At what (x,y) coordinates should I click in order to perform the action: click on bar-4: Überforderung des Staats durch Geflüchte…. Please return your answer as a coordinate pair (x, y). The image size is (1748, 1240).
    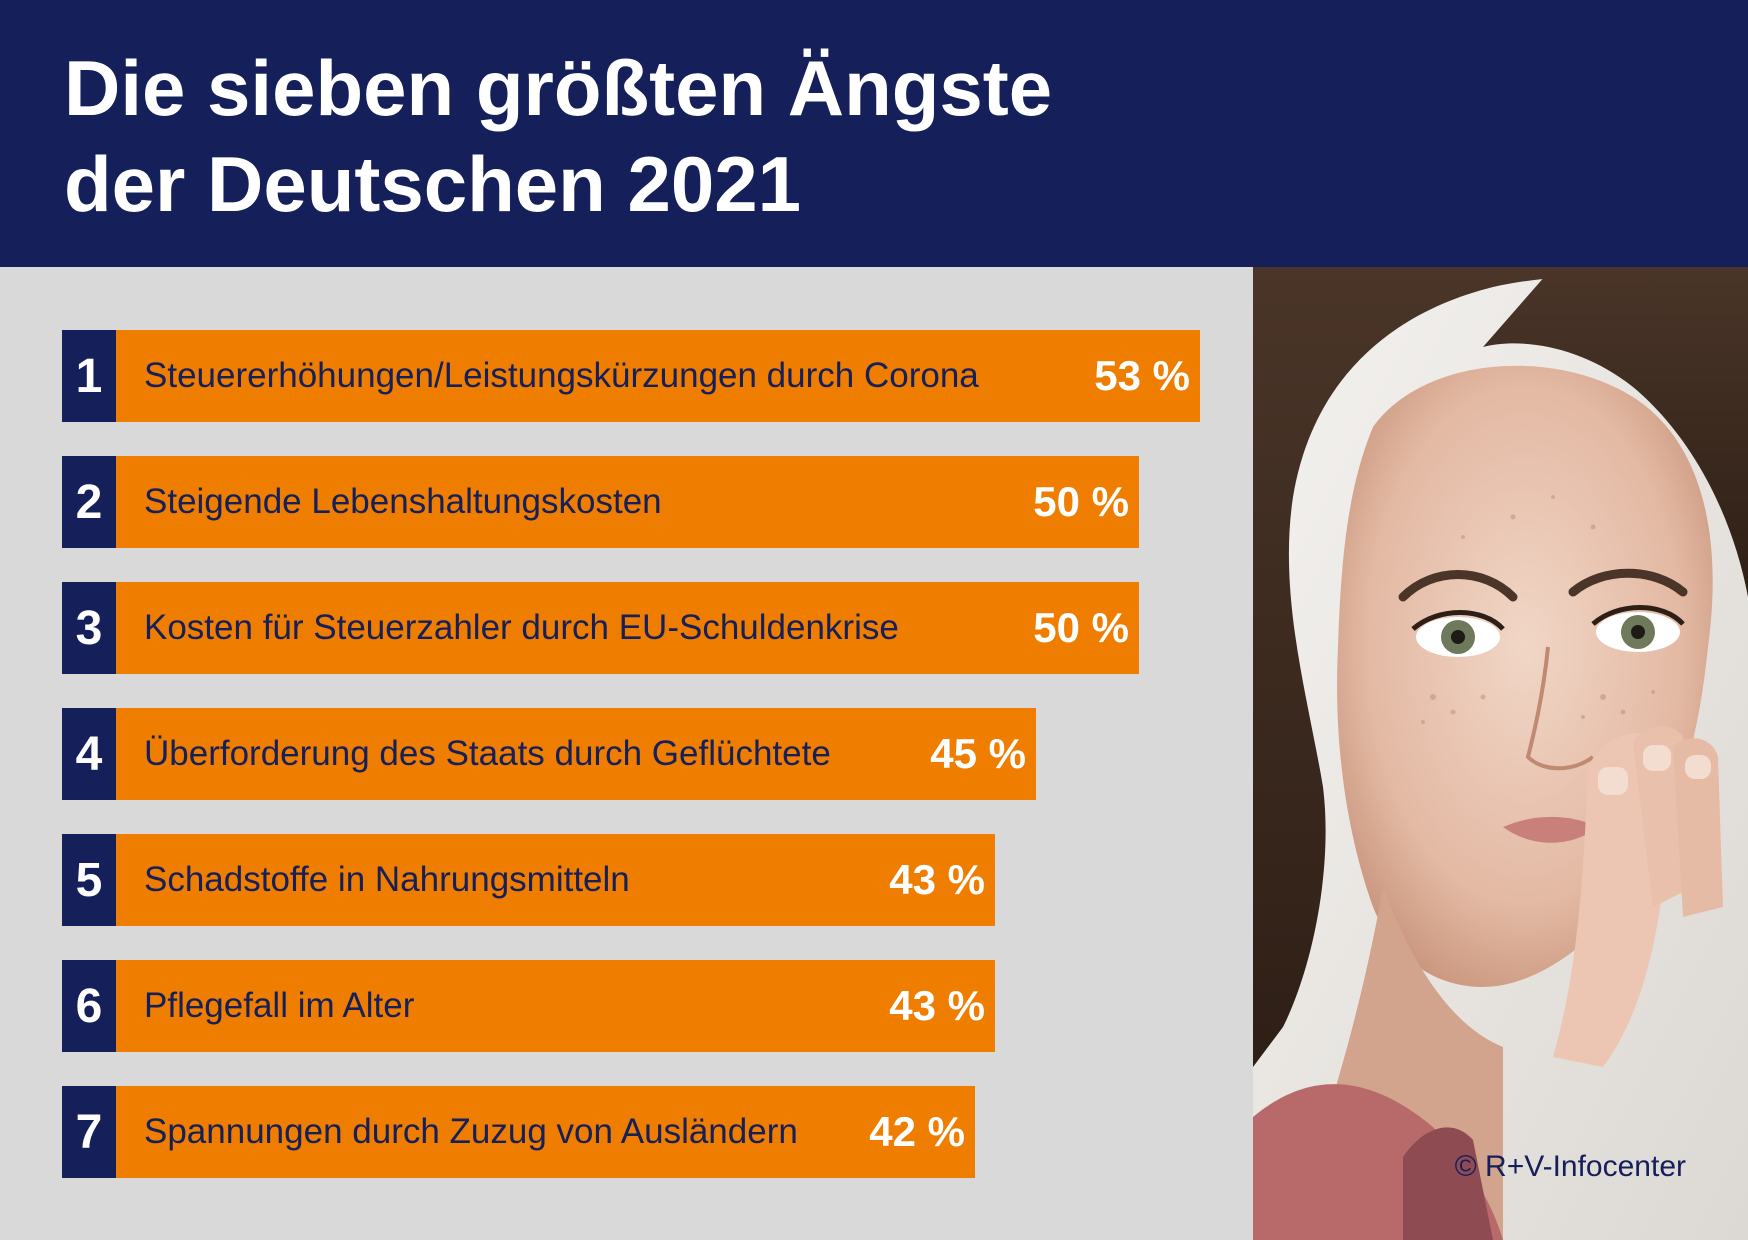
    Looking at the image, I should click on (576, 754).